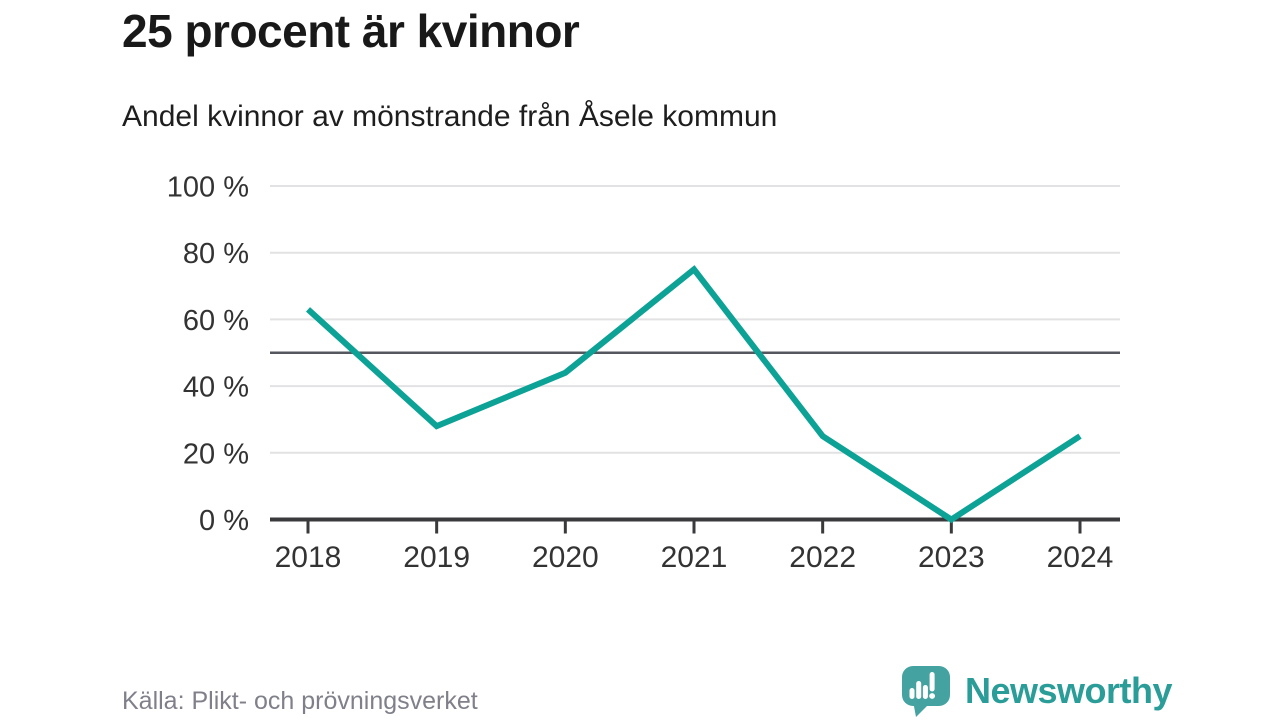 Image resolution: width=1280 pixels, height=720 pixels. Describe the element at coordinates (565, 557) in the screenshot. I see `x-tick-label: 2020` at that location.